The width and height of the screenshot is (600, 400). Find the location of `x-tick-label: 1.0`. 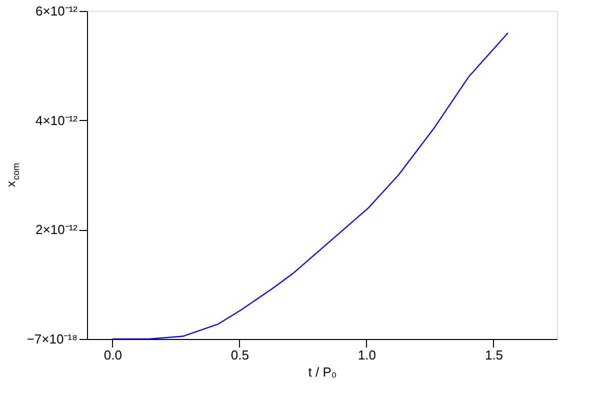

x-tick-label: 1.0 is located at coordinates (367, 355).